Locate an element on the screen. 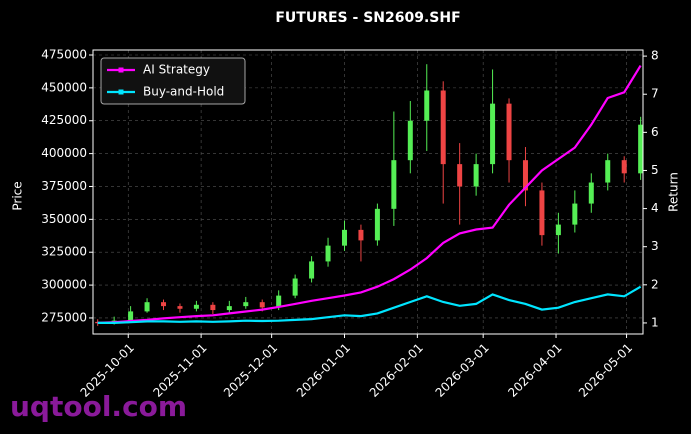  y-tick-label: 425000 is located at coordinates (64, 120).